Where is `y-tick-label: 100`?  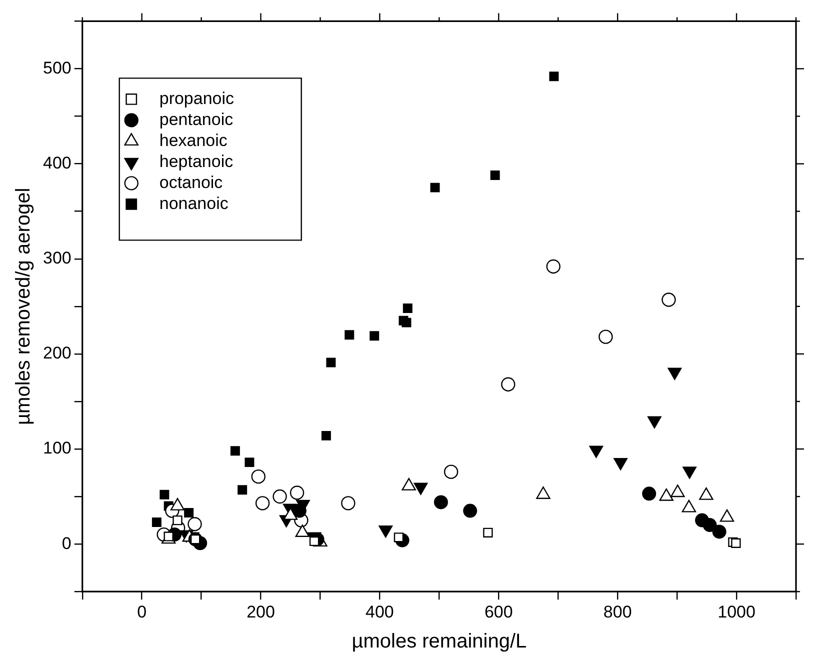
y-tick-label: 100 is located at coordinates (57, 448).